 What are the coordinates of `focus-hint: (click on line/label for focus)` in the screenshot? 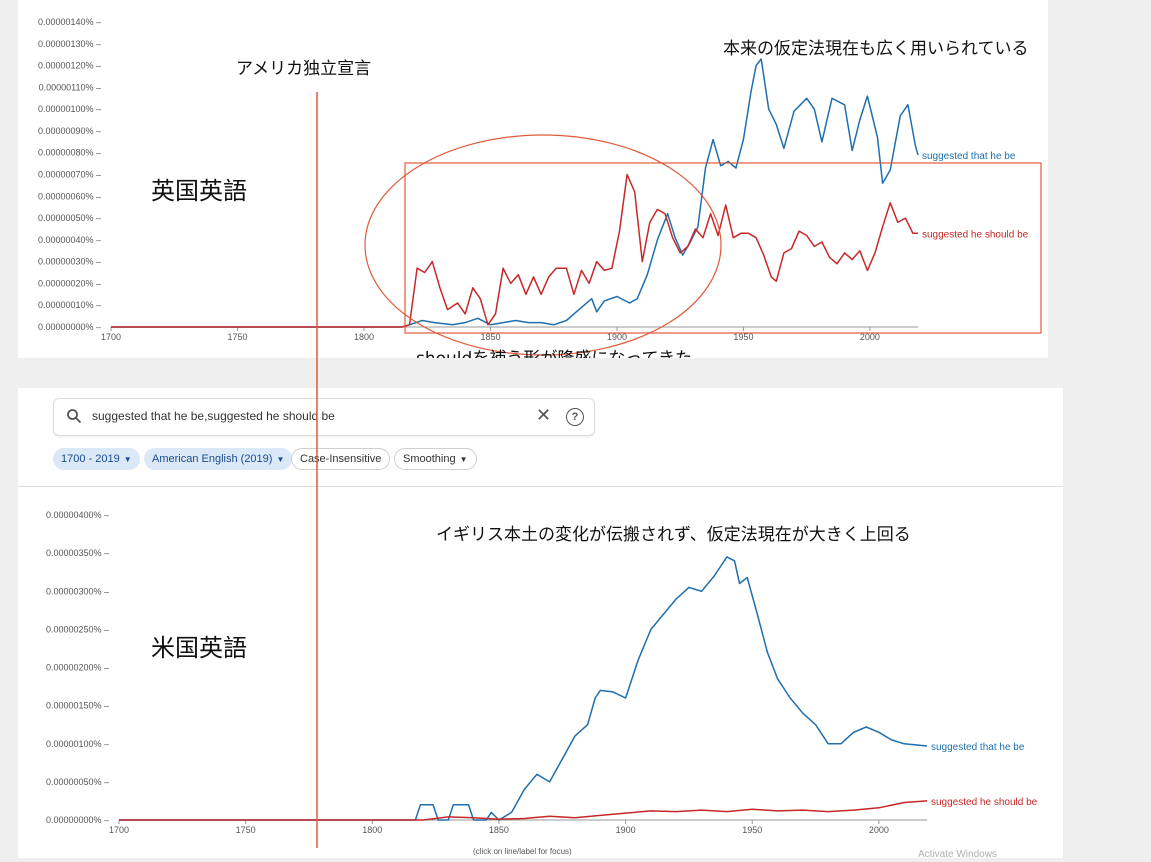 It's located at (522, 851).